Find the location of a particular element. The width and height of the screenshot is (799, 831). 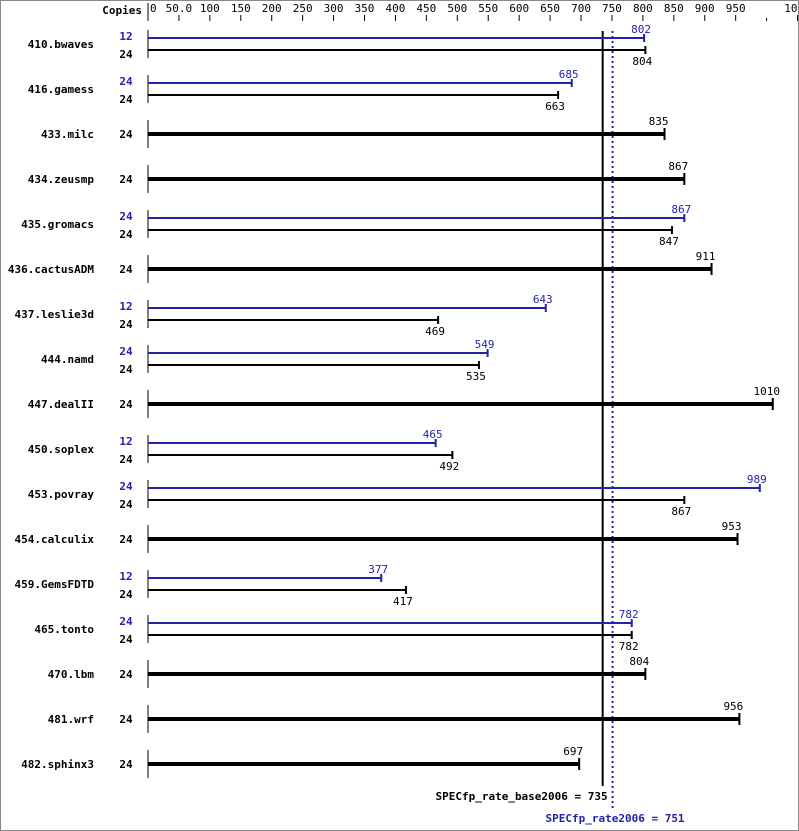

benchmark-label: 433.milc is located at coordinates (67, 134).